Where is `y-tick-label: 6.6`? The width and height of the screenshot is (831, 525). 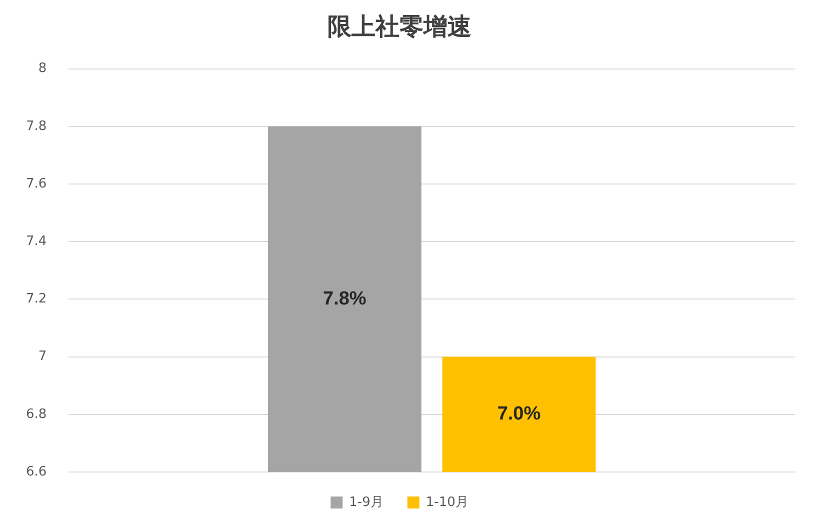
y-tick-label: 6.6 is located at coordinates (36, 472).